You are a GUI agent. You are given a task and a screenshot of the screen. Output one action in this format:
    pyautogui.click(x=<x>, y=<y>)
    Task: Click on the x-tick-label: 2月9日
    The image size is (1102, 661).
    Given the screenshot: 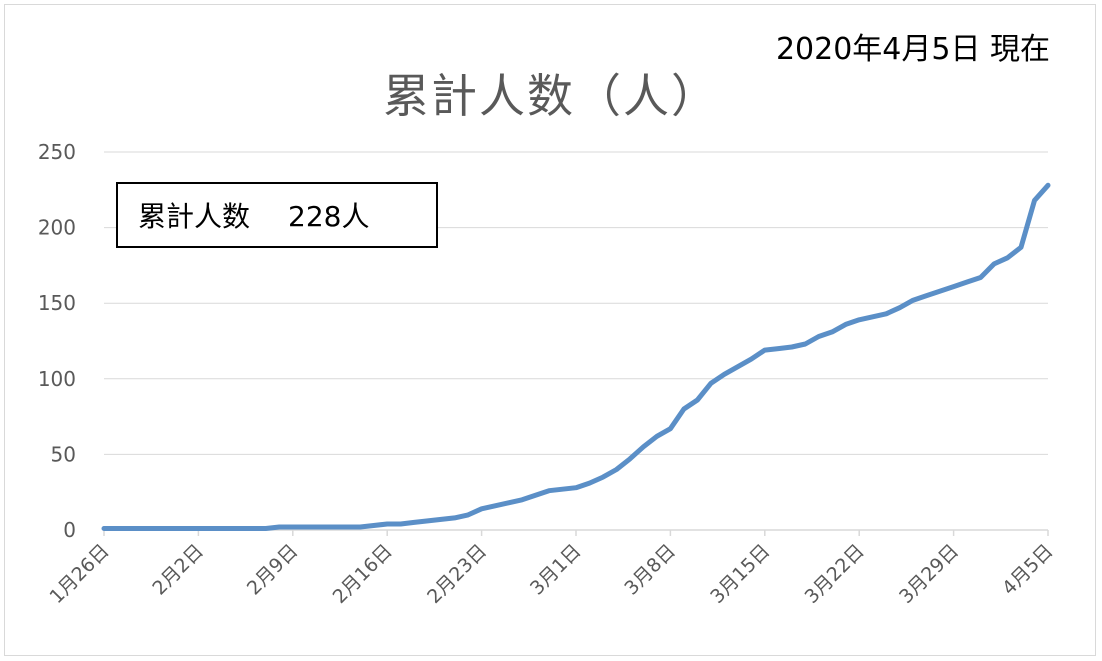 What is the action you would take?
    pyautogui.click(x=273, y=570)
    